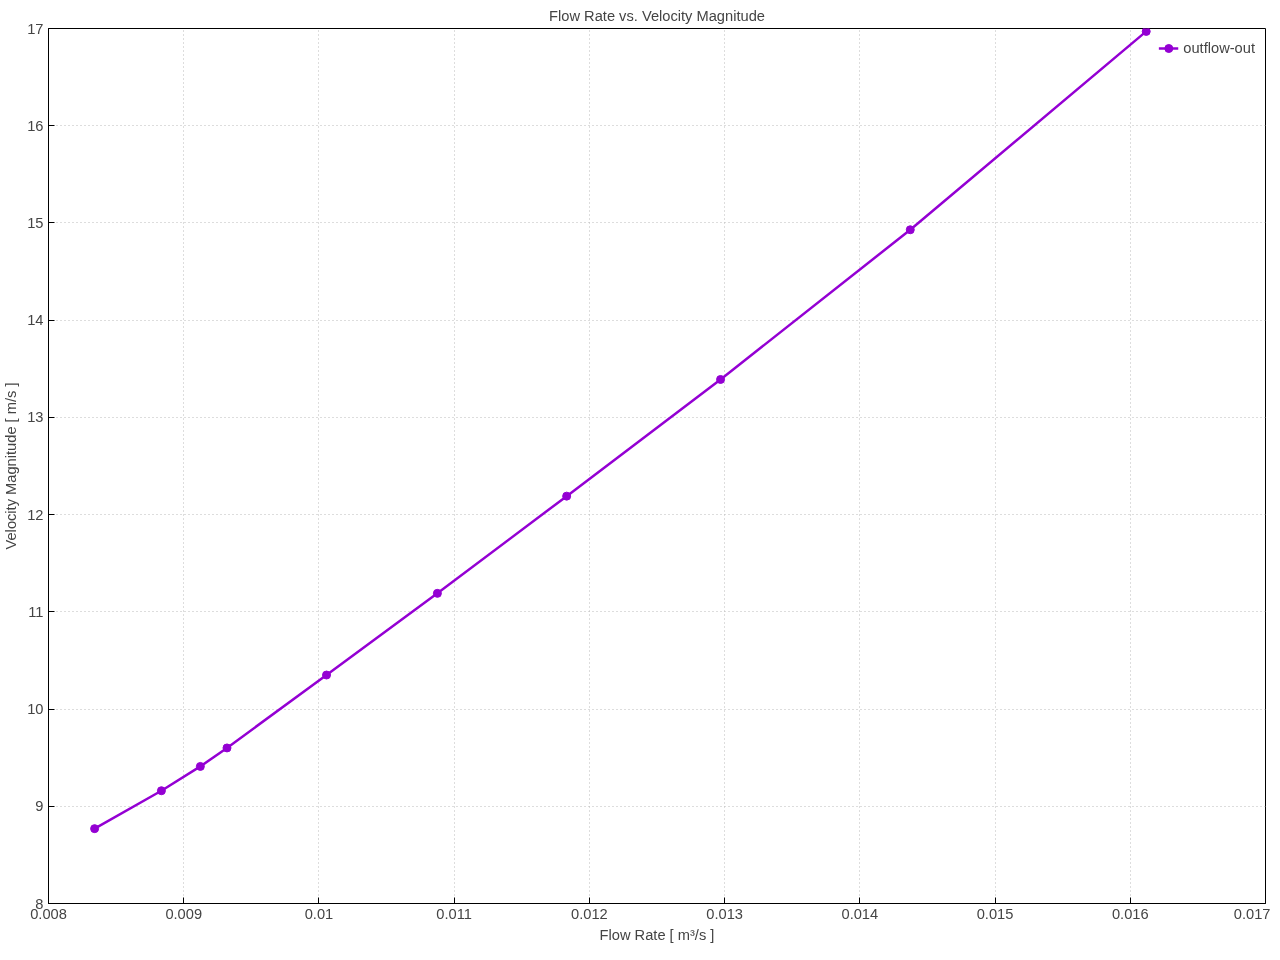 Image resolution: width=1280 pixels, height=960 pixels. What do you see at coordinates (36, 611) in the screenshot?
I see `y-tick-label: 11` at bounding box center [36, 611].